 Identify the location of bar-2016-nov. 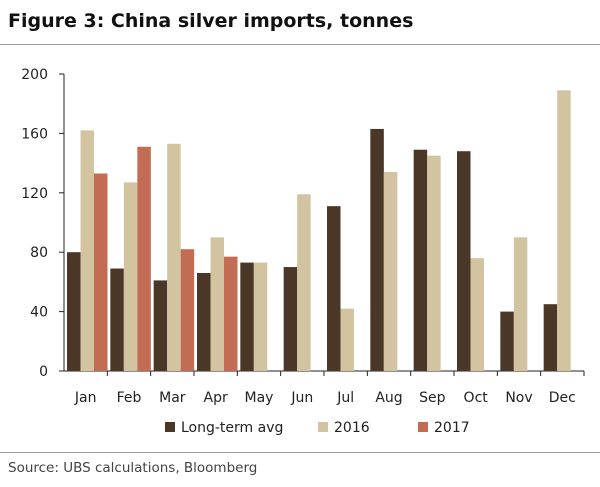
(520, 304).